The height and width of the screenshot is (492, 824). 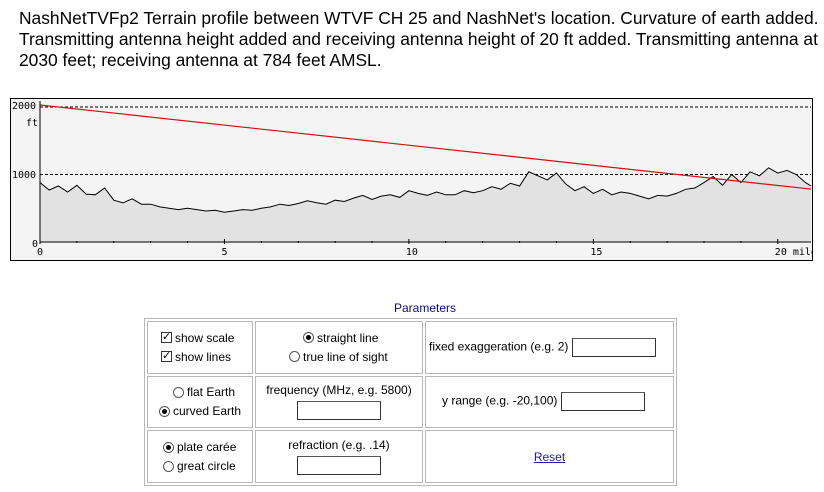 I want to click on parameters-title: Parameters, so click(x=425, y=308).